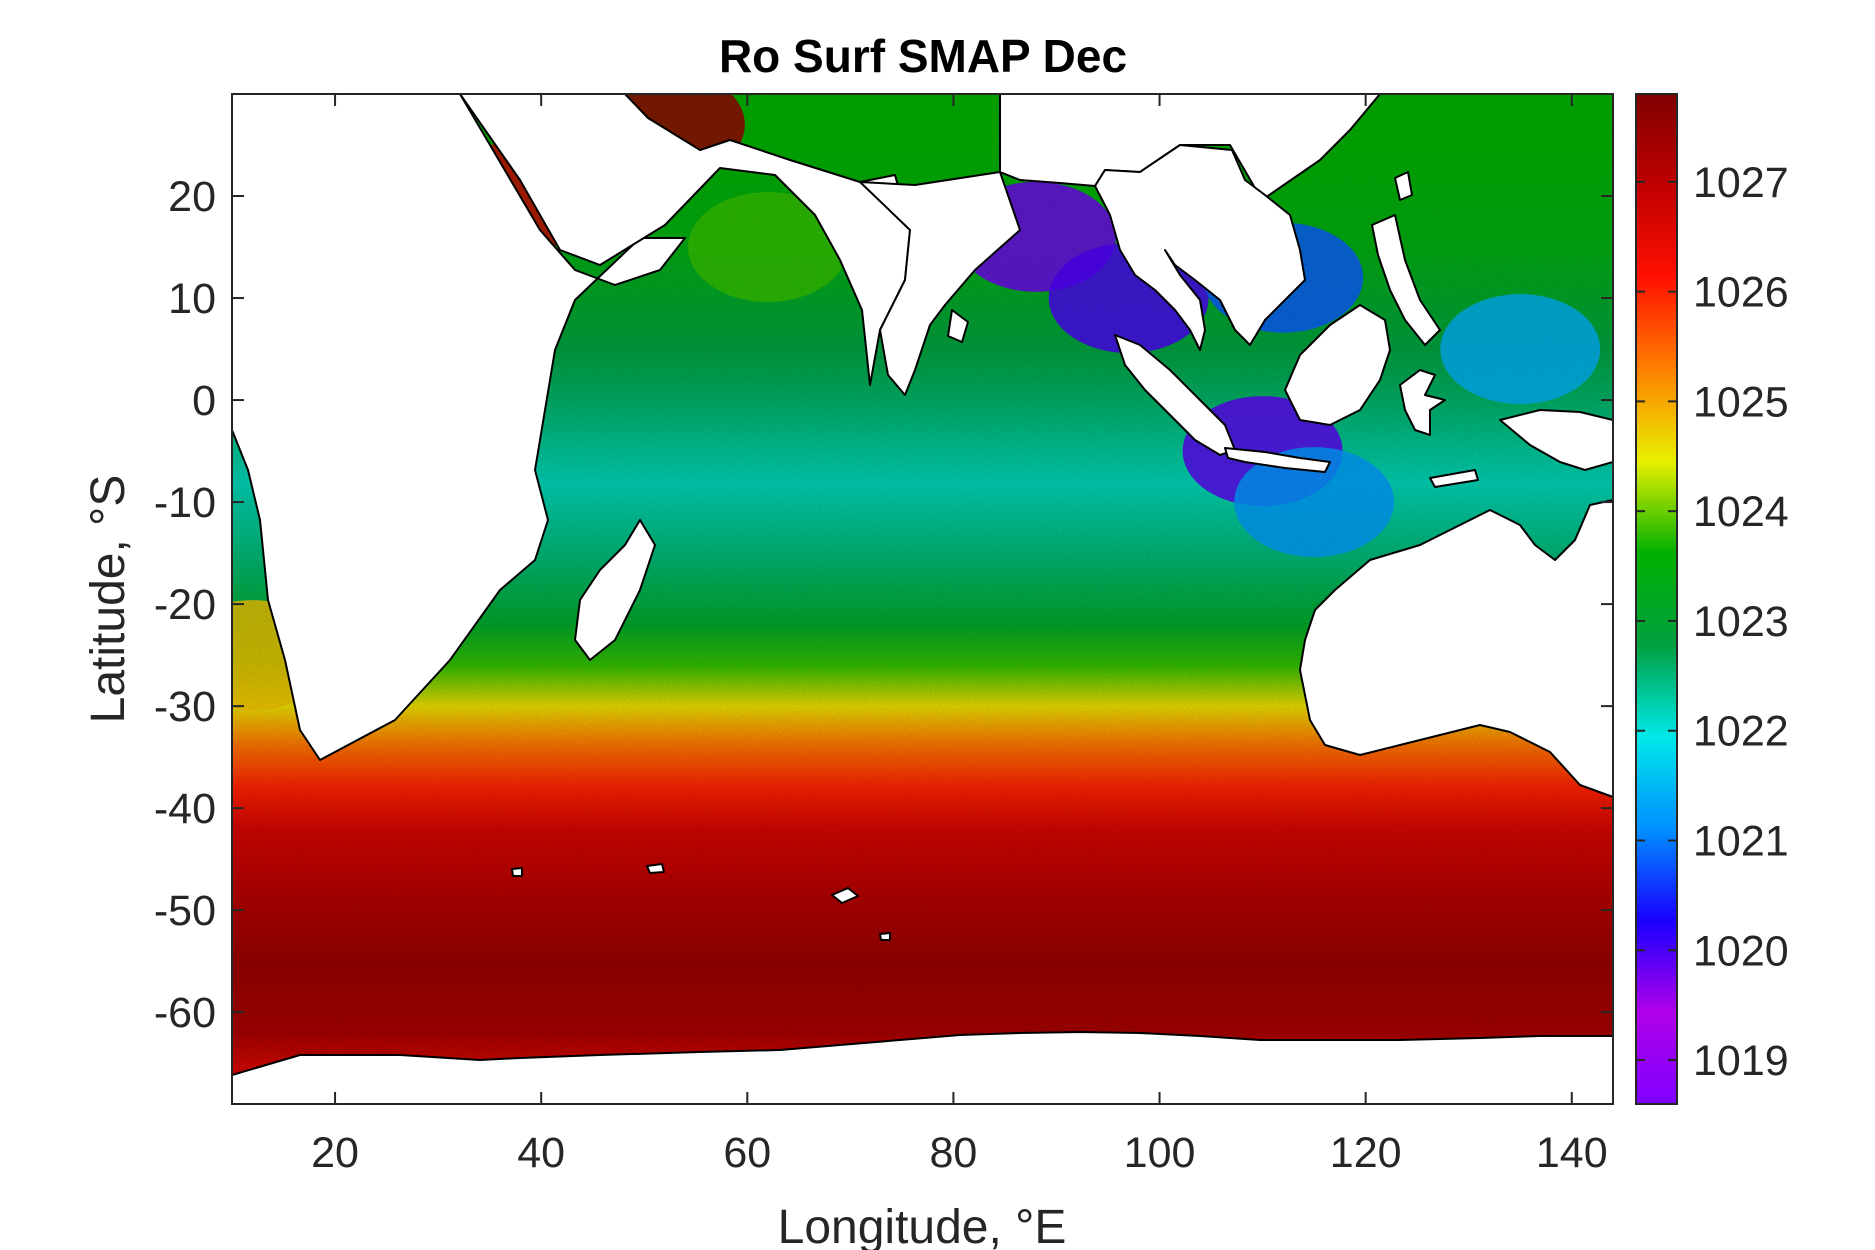  I want to click on prince-edward-island, so click(517, 872).